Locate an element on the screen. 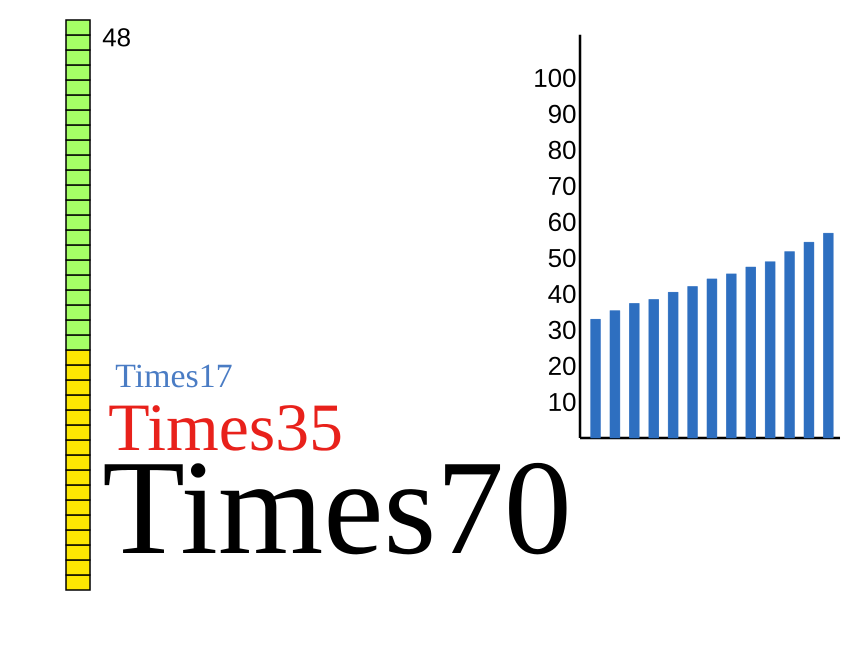 This screenshot has width=868, height=645. y-tick-label: 80 is located at coordinates (562, 150).